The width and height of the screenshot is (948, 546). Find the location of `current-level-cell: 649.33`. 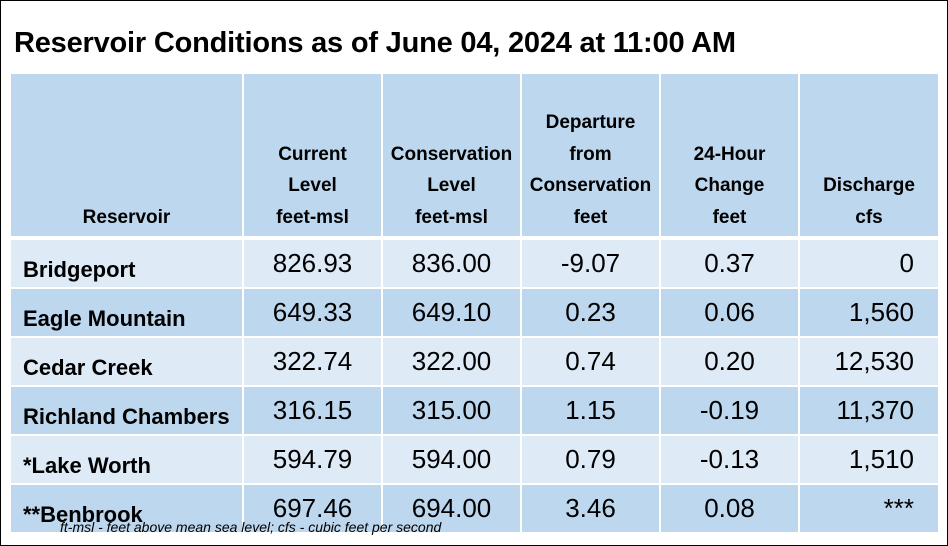

current-level-cell: 649.33 is located at coordinates (313, 312).